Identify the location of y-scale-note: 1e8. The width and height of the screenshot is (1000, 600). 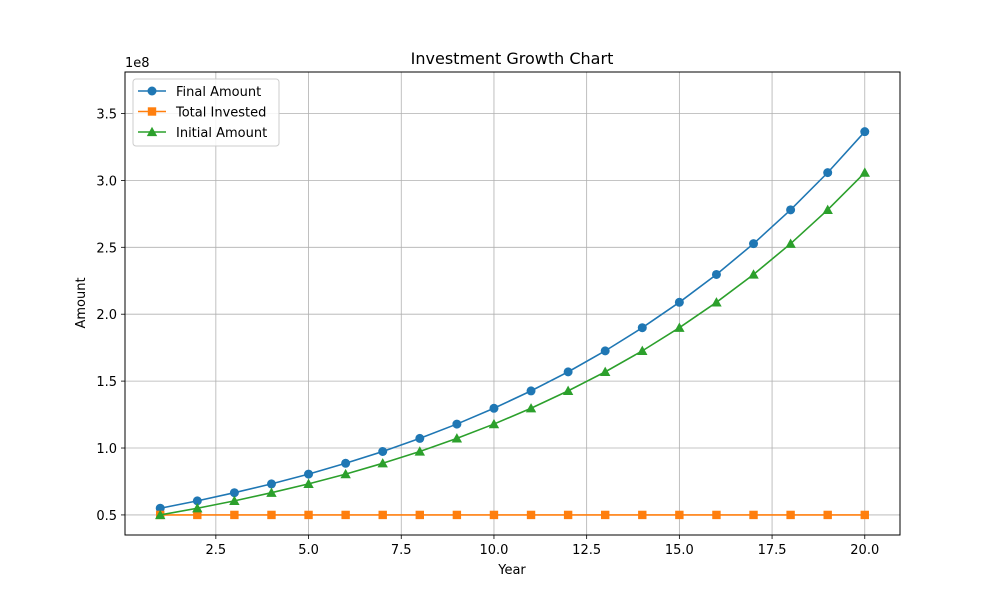
(137, 63).